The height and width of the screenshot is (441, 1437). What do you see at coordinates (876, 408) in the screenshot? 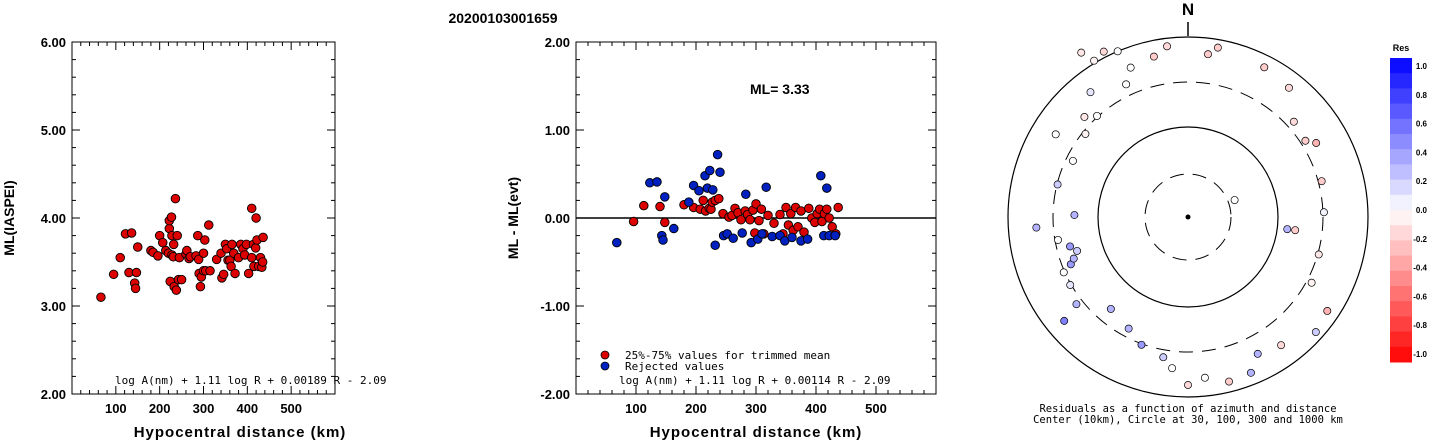
I see `x-tick-label: 500` at bounding box center [876, 408].